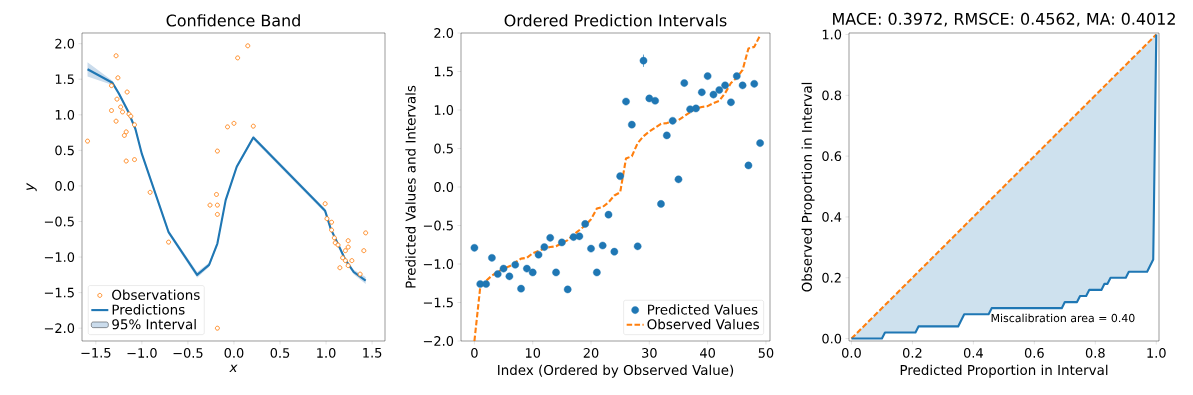  What do you see at coordinates (31, 187) in the screenshot?
I see `y-axis-title: y` at bounding box center [31, 187].